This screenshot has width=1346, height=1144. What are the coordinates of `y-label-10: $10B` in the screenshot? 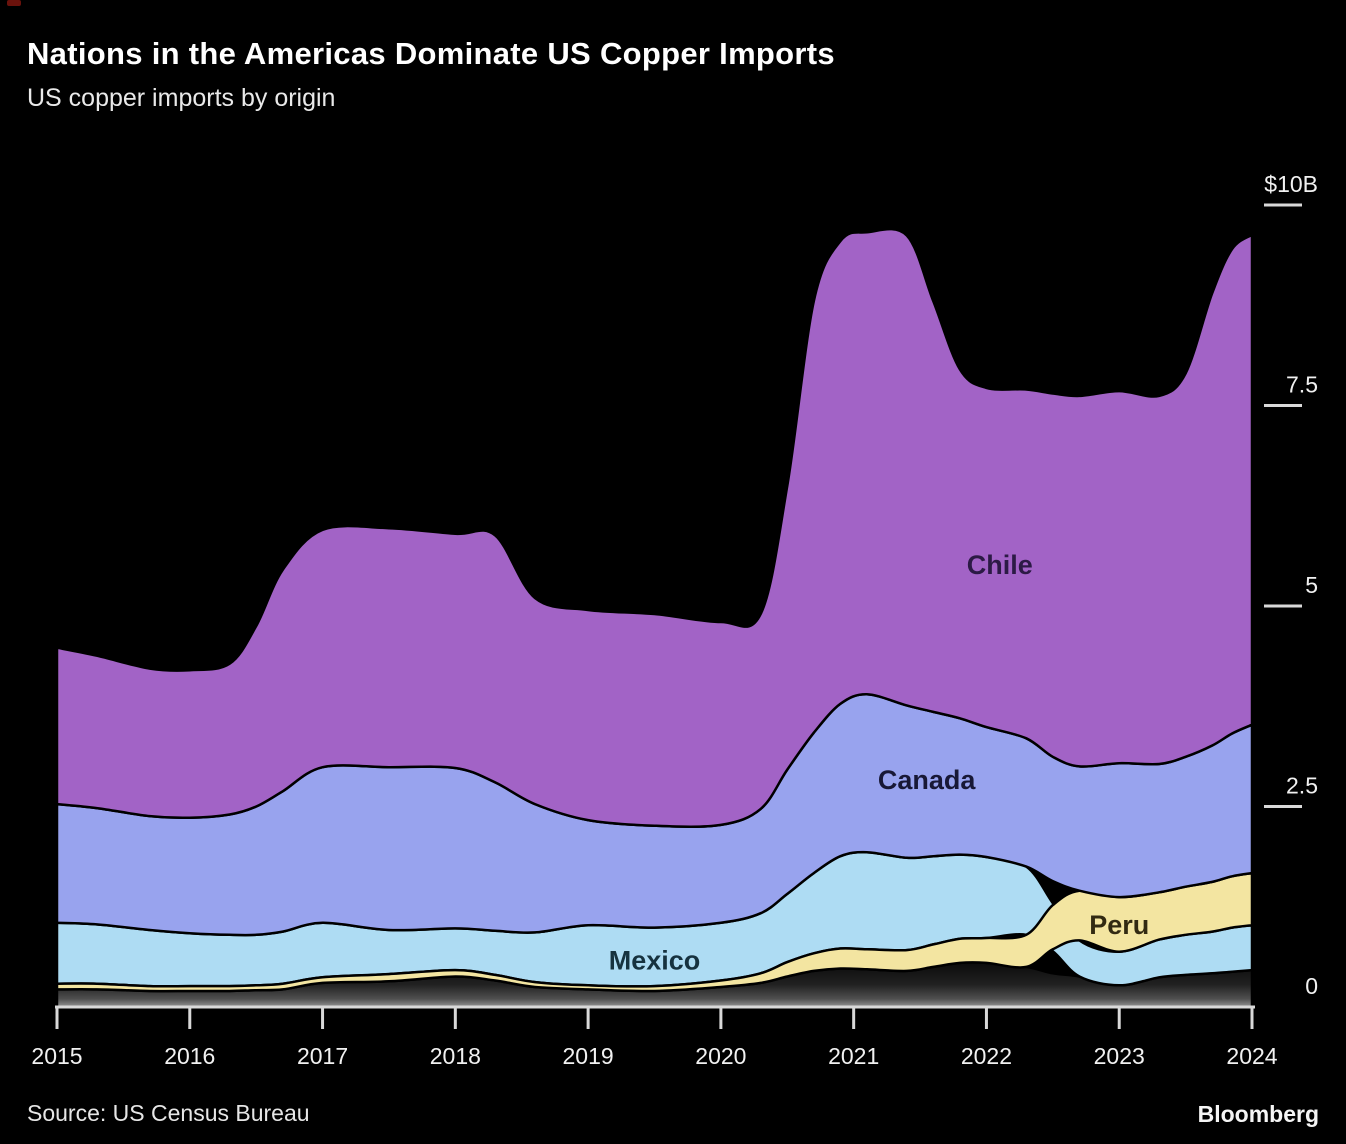 It's located at (1291, 184).